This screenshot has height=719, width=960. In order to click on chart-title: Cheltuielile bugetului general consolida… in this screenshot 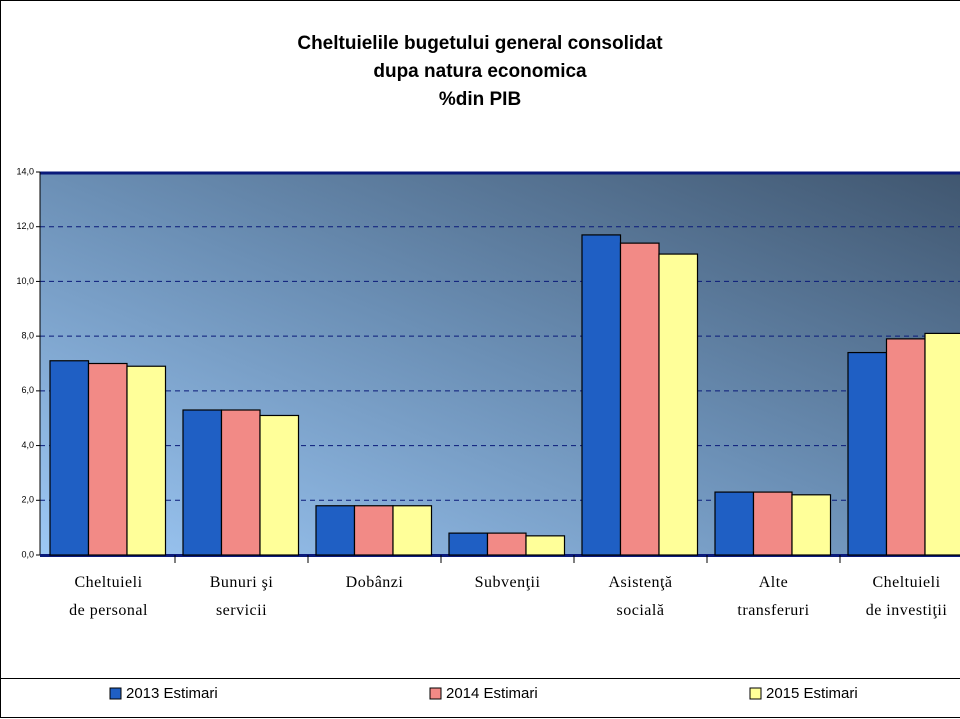, I will do `click(480, 71)`.